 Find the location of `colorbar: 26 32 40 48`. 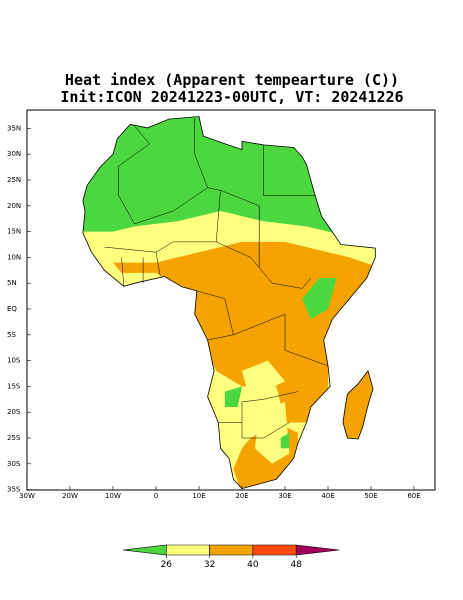

colorbar: 26 32 40 48 is located at coordinates (231, 557).